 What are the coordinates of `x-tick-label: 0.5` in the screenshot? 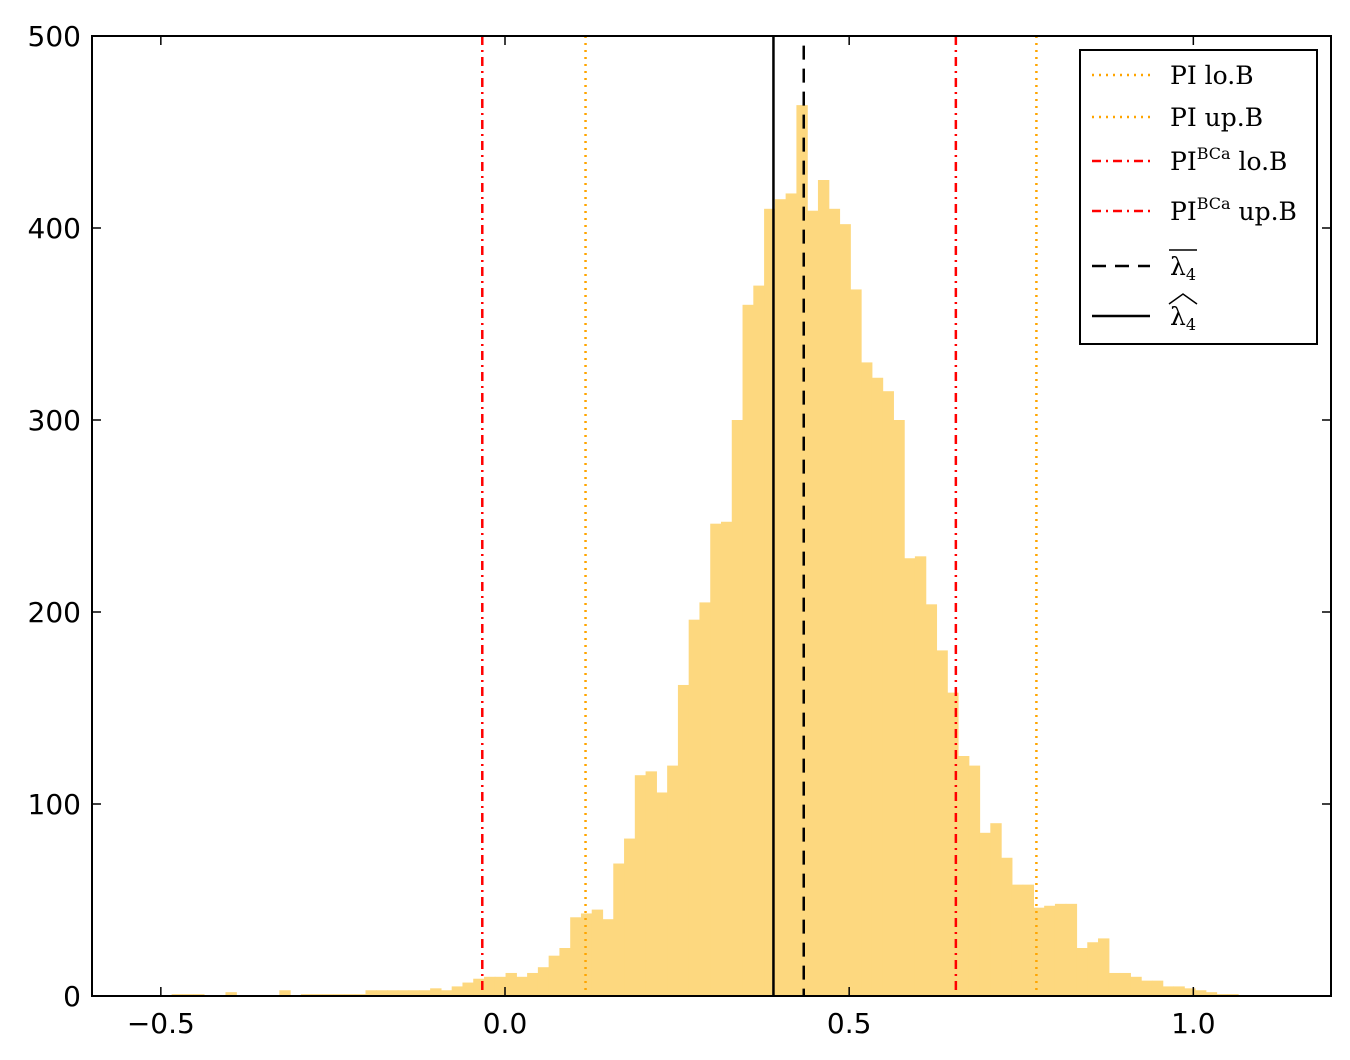 It's located at (849, 1023).